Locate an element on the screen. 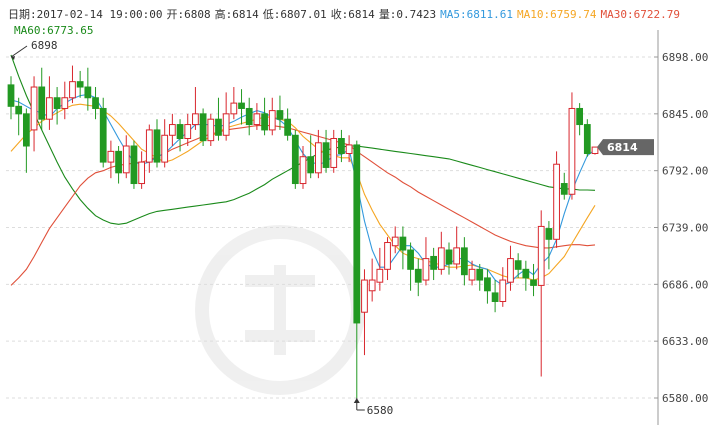 Image resolution: width=709 pixels, height=429 pixels. y-tick-label: 6633.00 is located at coordinates (685, 341).